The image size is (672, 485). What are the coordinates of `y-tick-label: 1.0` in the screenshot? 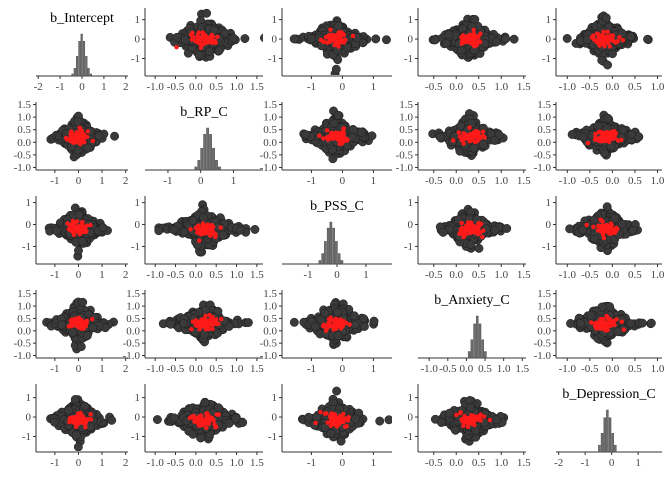 It's located at (544, 118).